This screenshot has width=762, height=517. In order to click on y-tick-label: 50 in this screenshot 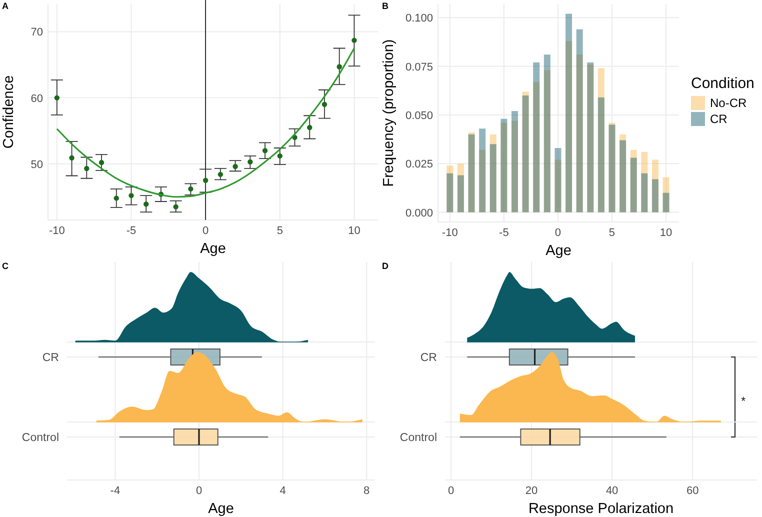, I will do `click(36, 164)`.